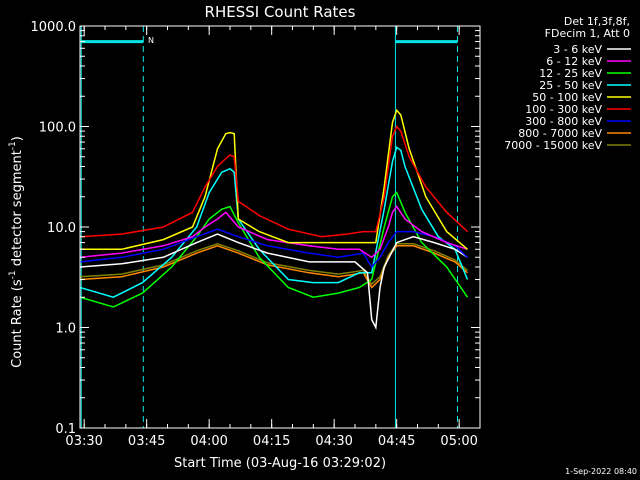 The width and height of the screenshot is (640, 480). What do you see at coordinates (563, 121) in the screenshot?
I see `legend-label: 300 - 800 keV` at bounding box center [563, 121].